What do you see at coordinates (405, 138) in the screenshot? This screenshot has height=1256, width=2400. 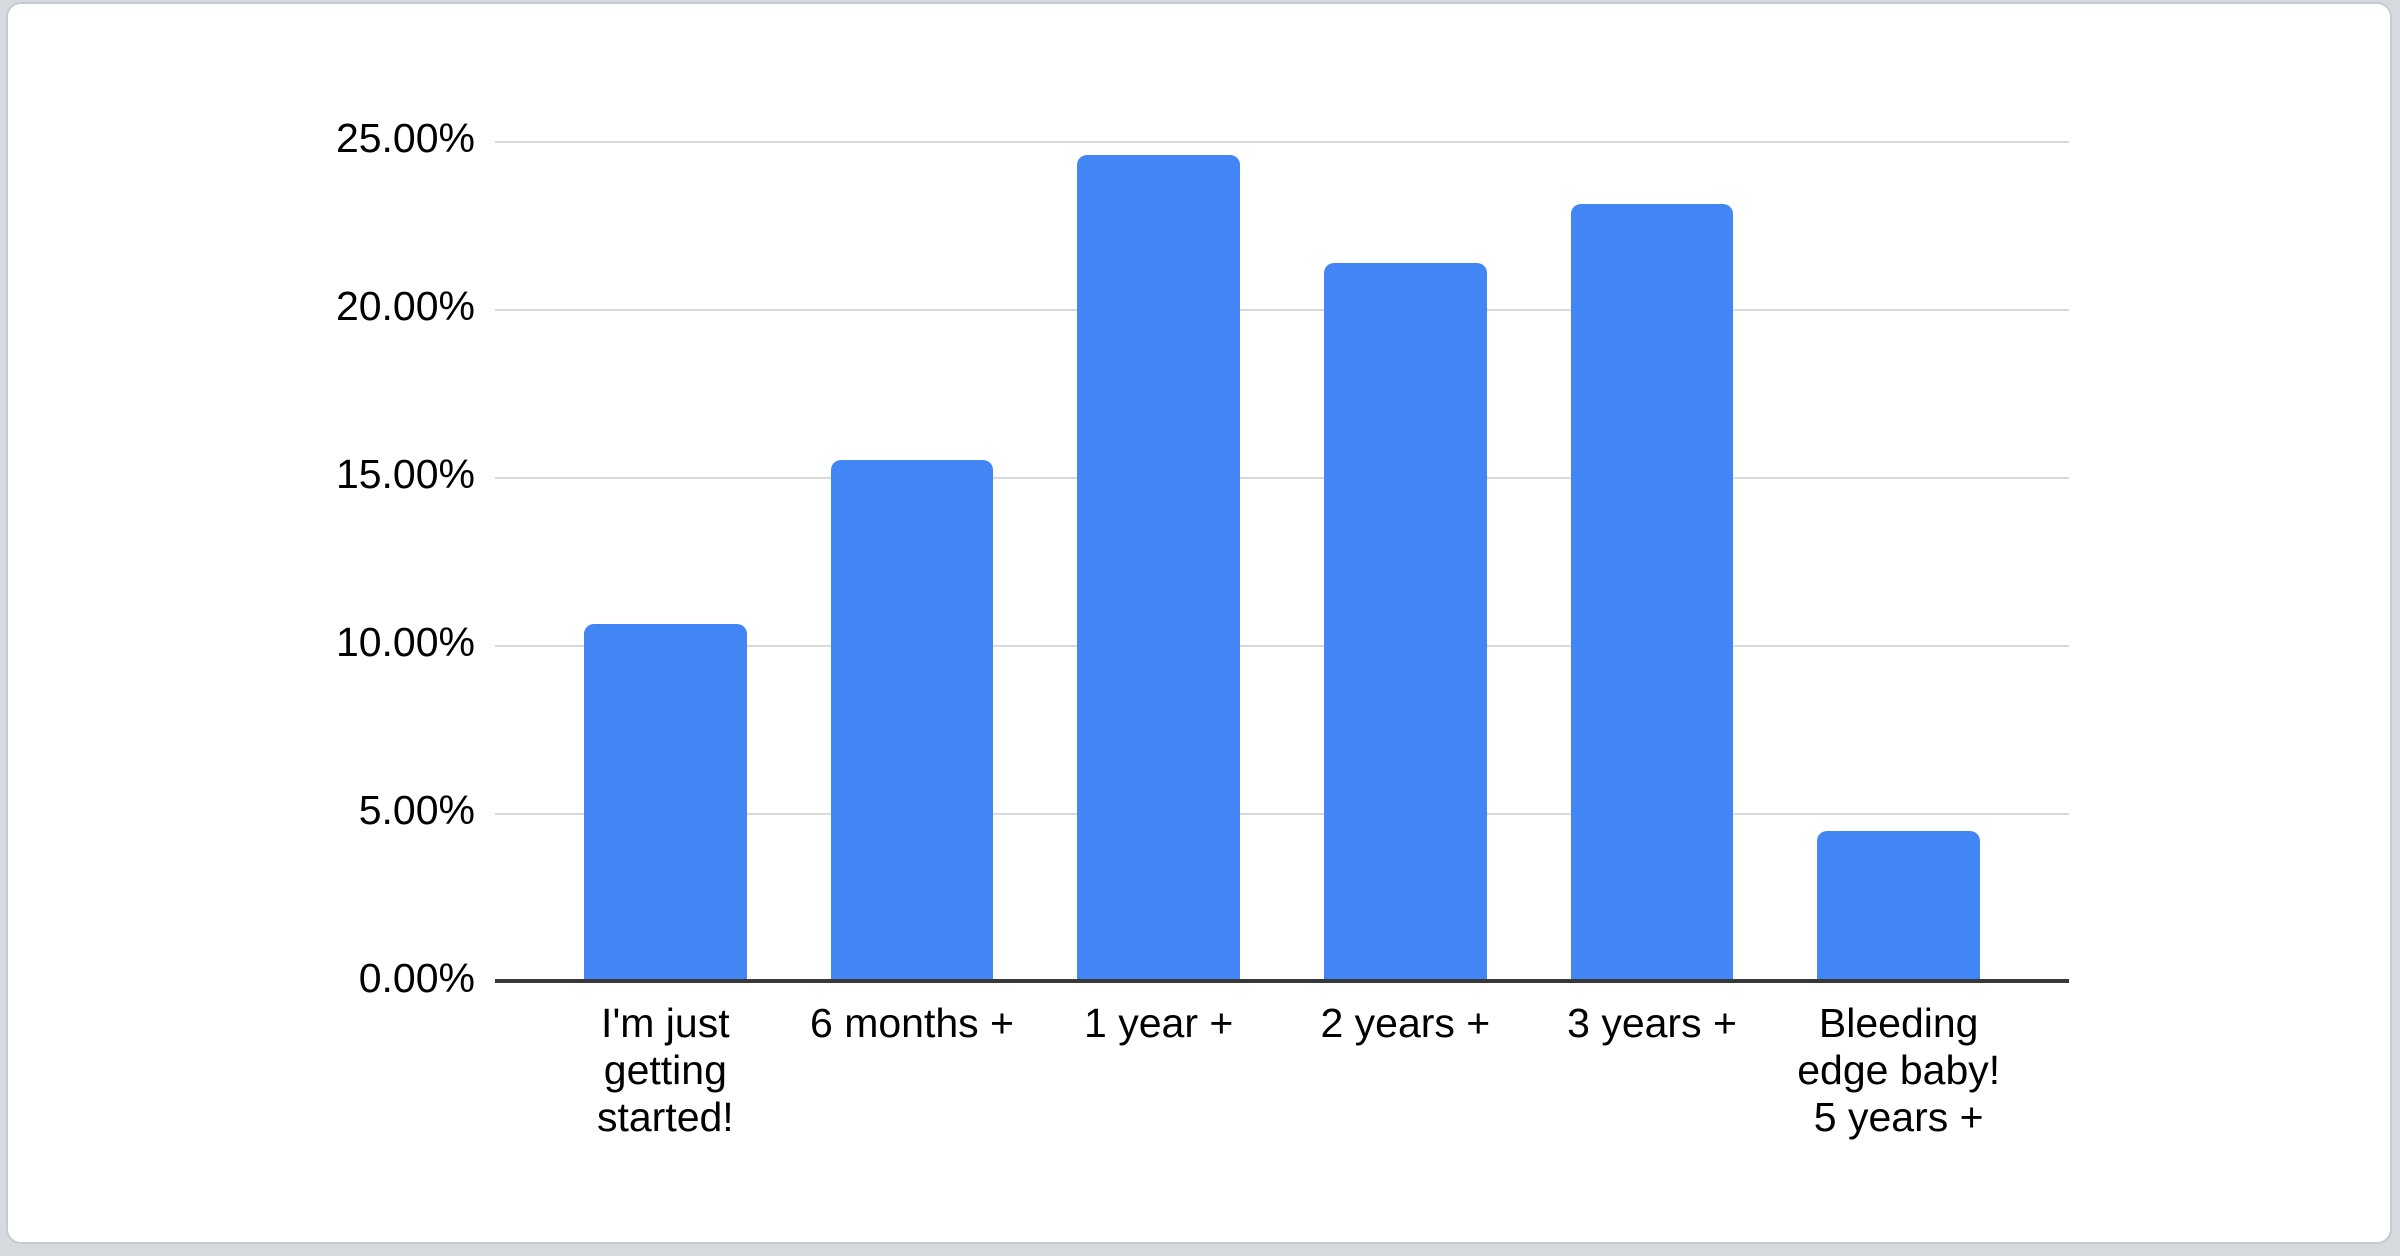 I see `y-tick-label: 25.00%` at bounding box center [405, 138].